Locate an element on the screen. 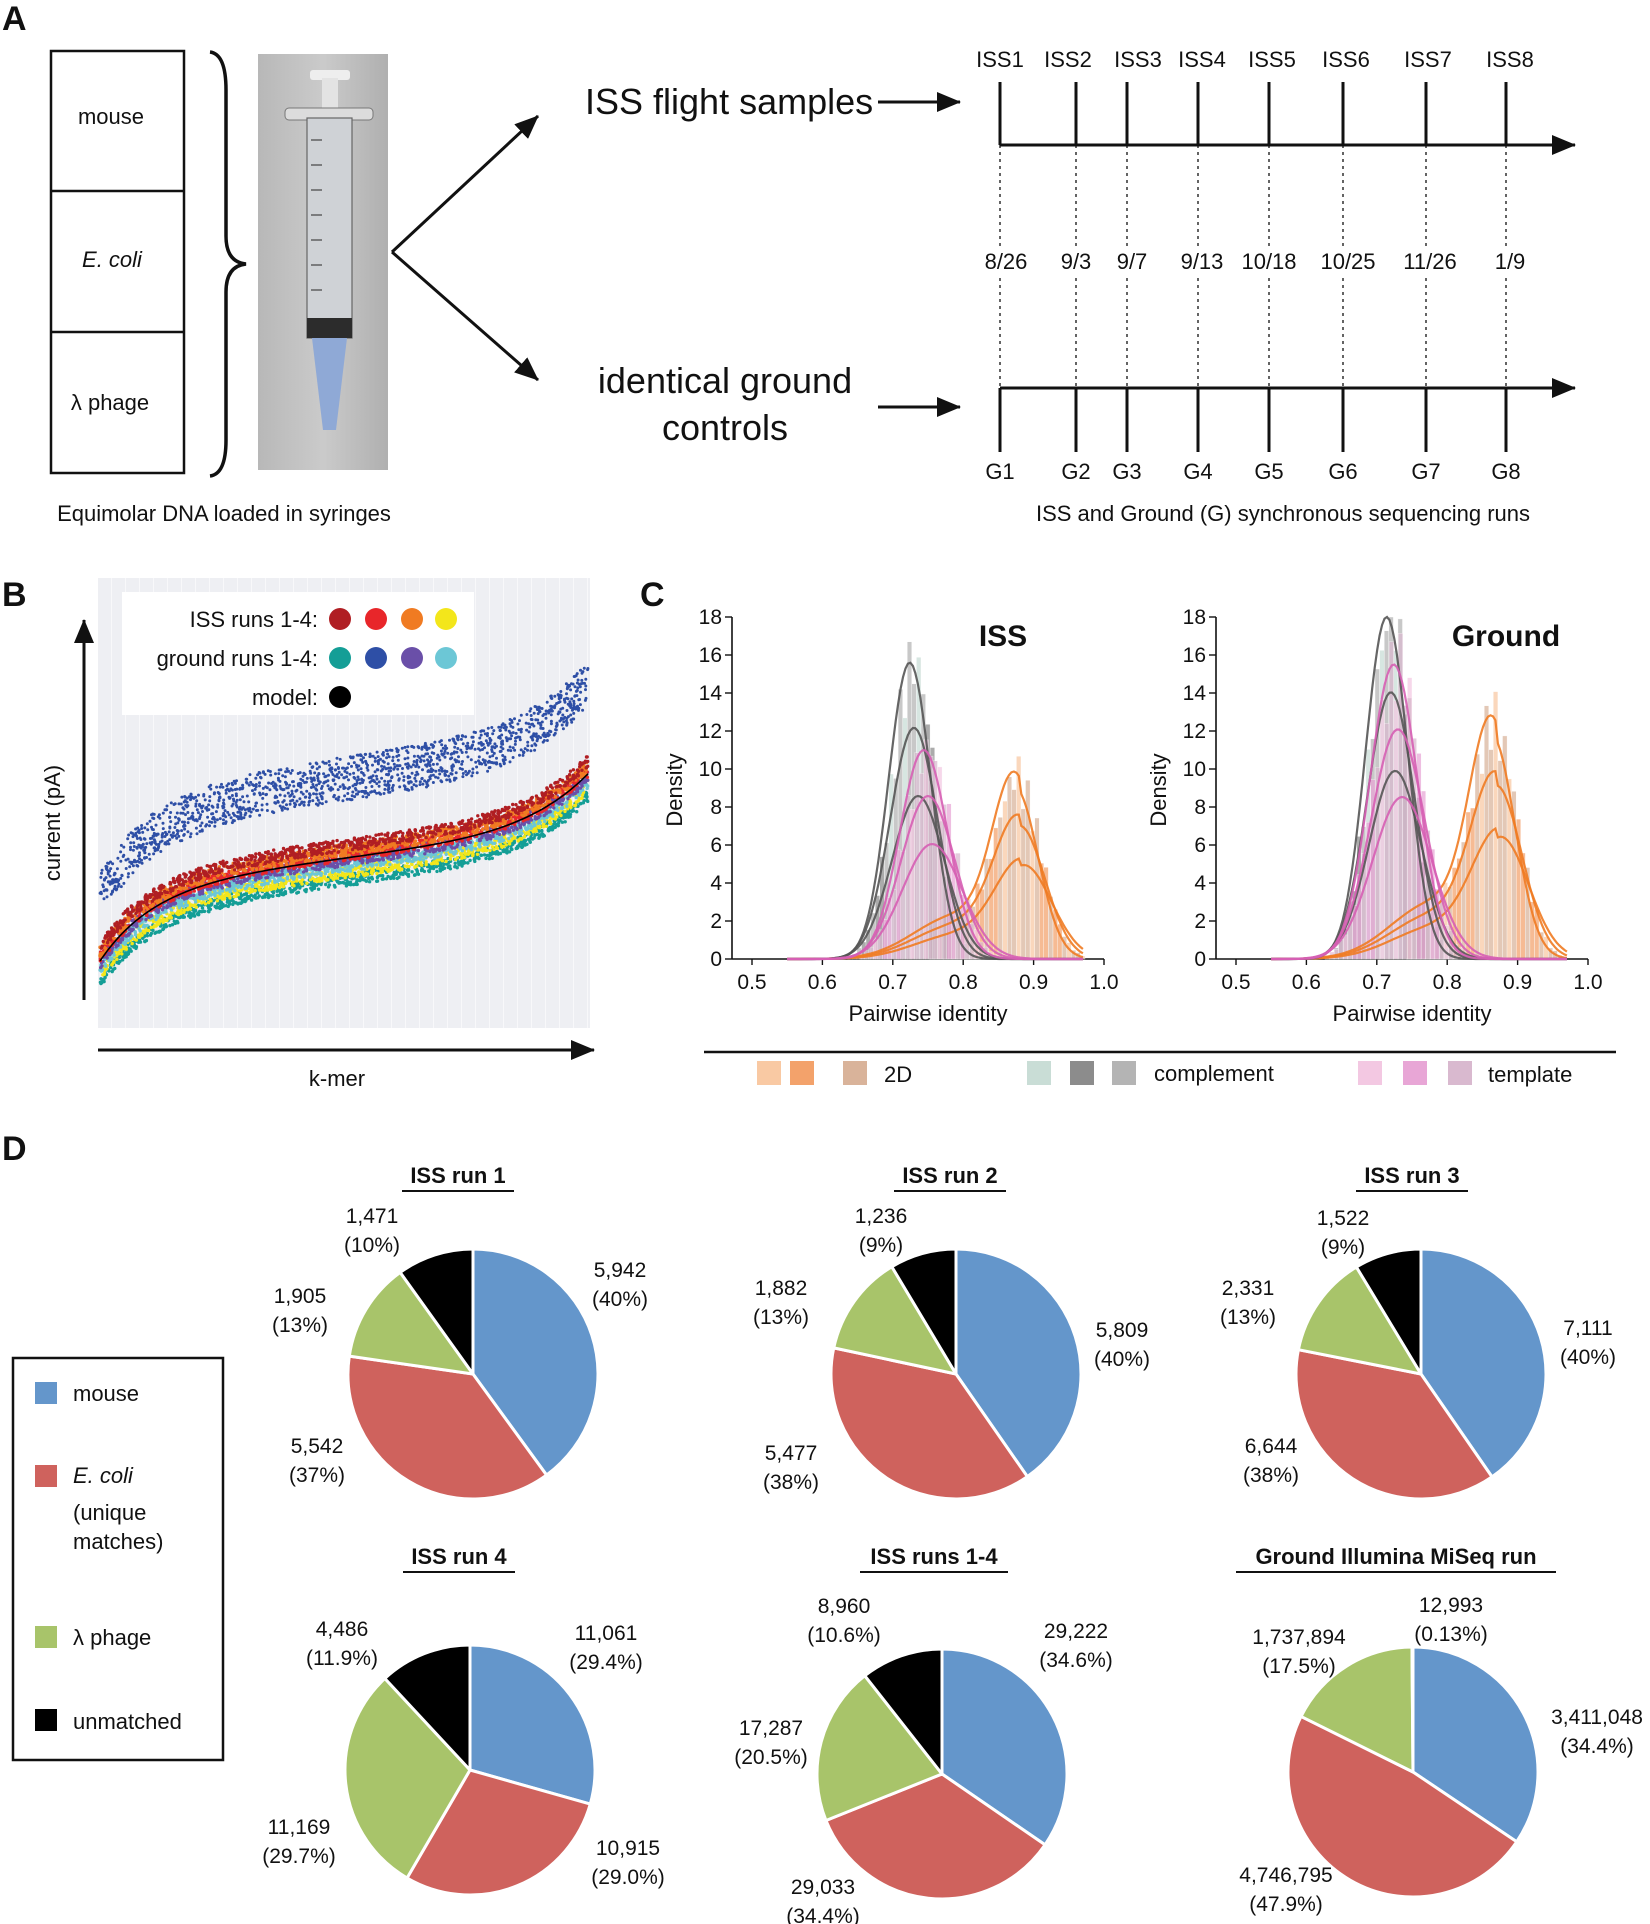 This screenshot has width=1650, height=1924. run-date-label: 9/7 is located at coordinates (1132, 261).